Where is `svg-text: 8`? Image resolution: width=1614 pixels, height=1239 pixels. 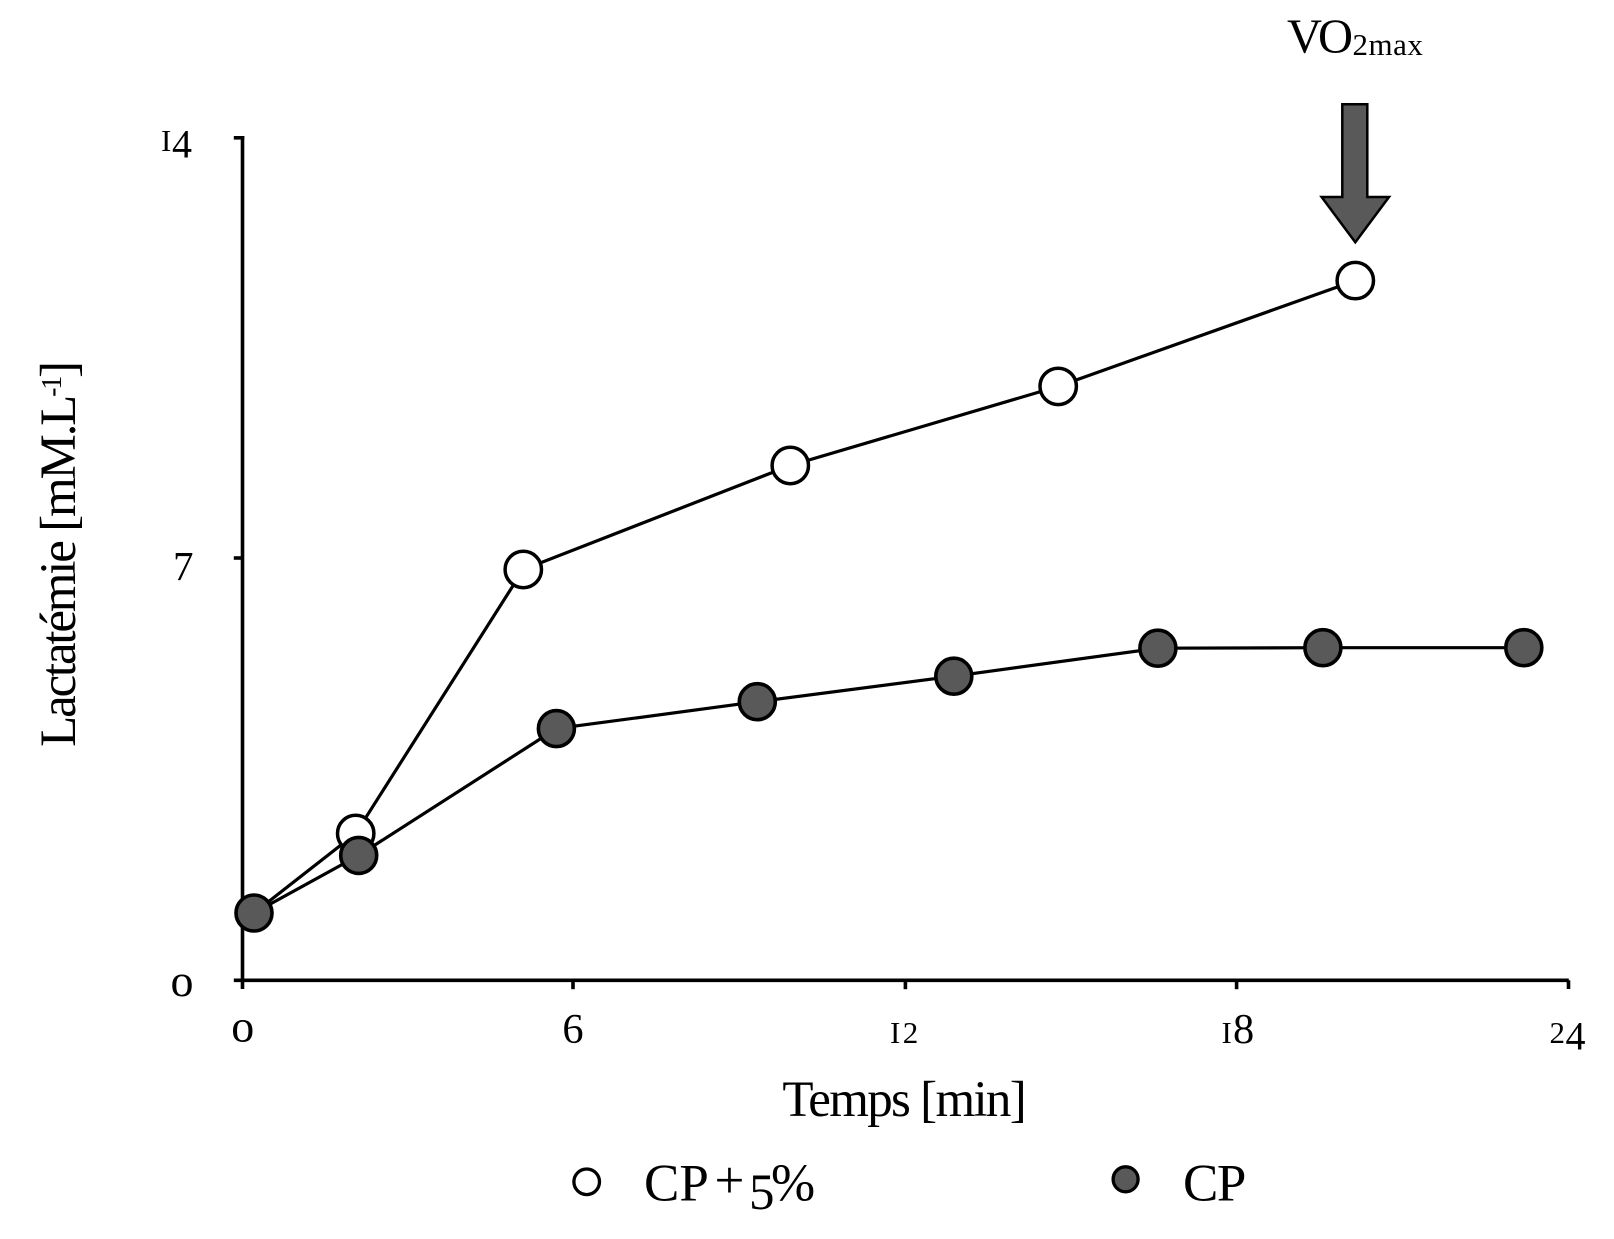
svg-text: 8 is located at coordinates (1243, 1029).